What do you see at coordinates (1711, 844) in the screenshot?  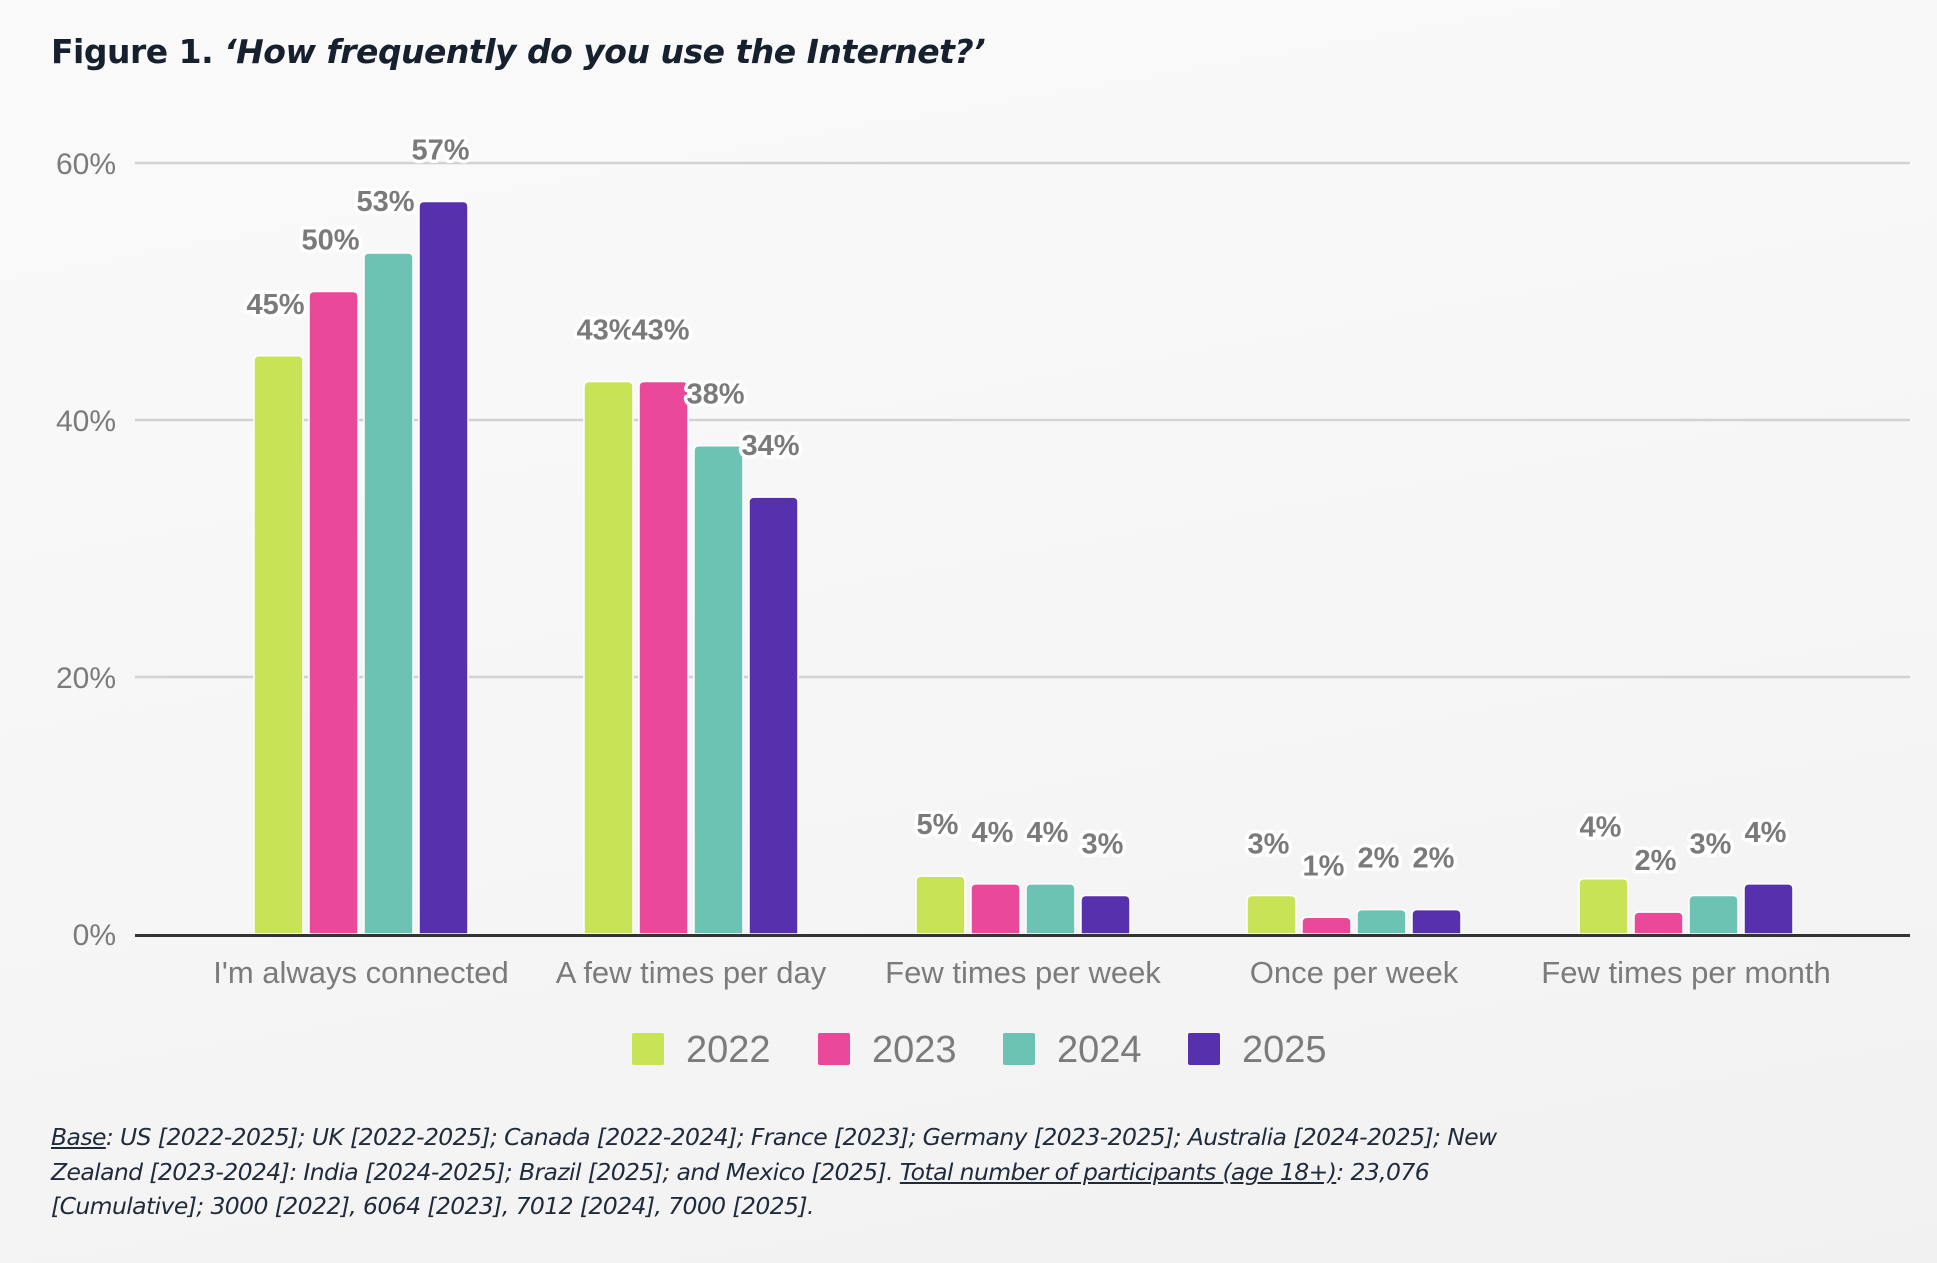 I see `data-label-2024-4: 3%` at bounding box center [1711, 844].